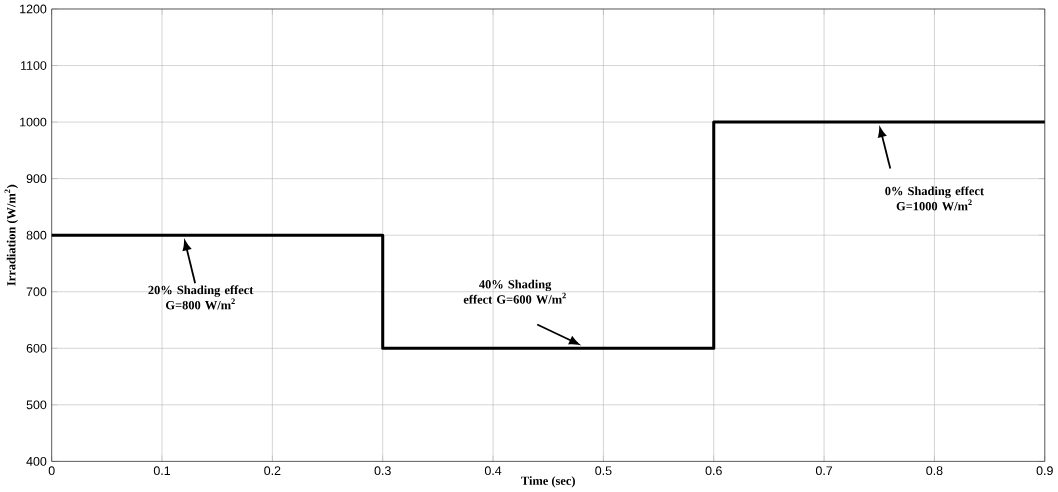 This screenshot has height=492, width=1058. I want to click on x-tick-label: 0.2, so click(272, 471).